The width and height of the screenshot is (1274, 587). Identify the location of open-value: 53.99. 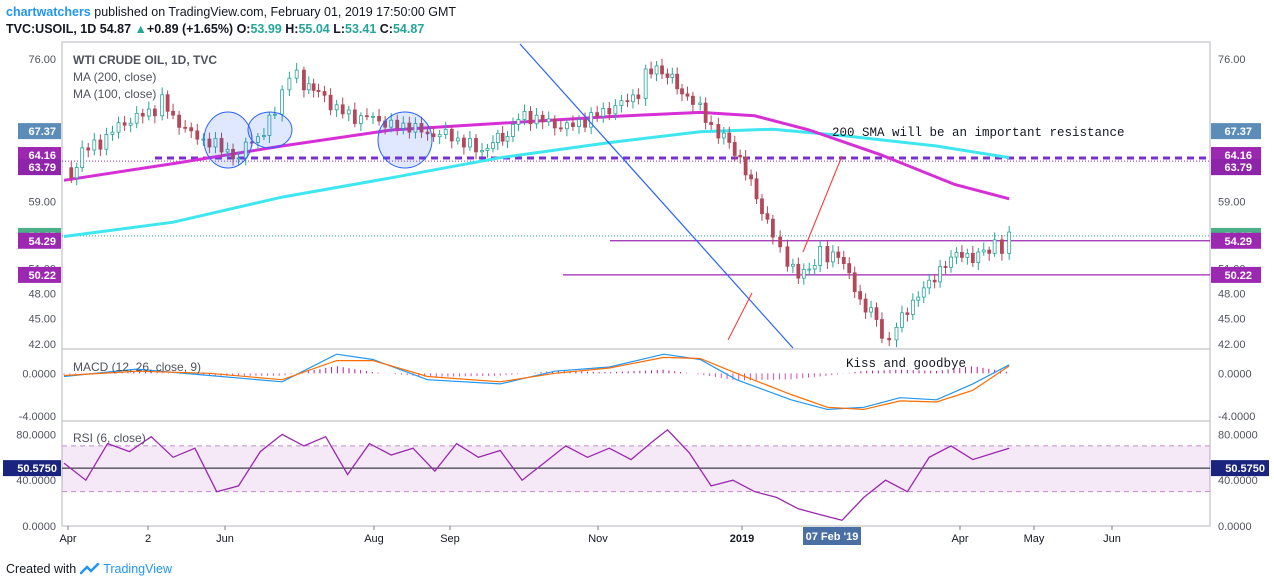
(266, 29).